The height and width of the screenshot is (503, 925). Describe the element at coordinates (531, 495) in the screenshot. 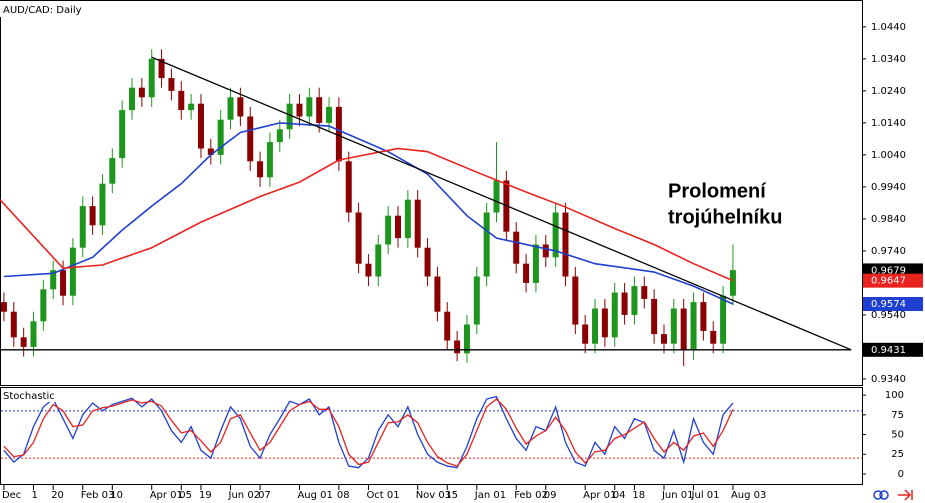

I see `x-tick-label: Feb 02` at that location.